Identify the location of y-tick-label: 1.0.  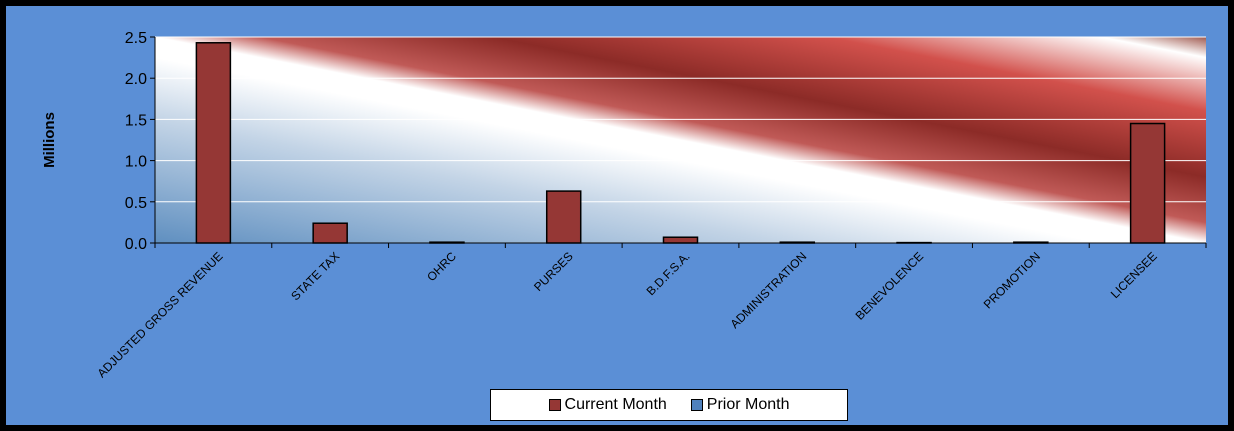
(136, 162).